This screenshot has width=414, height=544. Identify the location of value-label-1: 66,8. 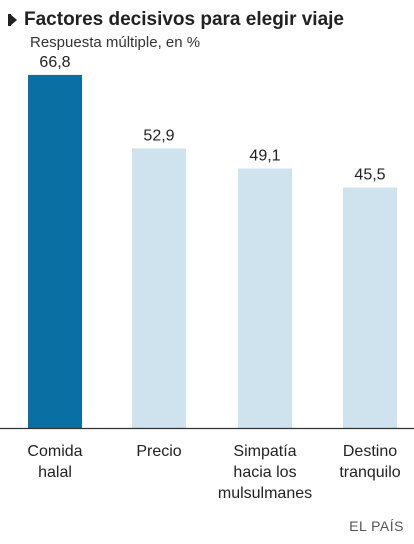
(54, 62).